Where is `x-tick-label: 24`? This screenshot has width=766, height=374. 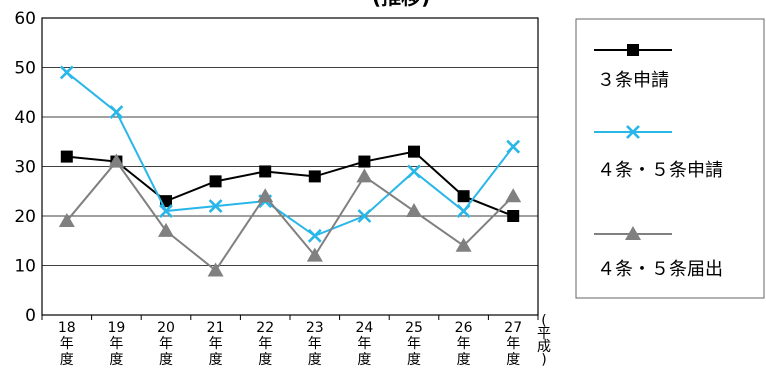 x-tick-label: 24 is located at coordinates (364, 328).